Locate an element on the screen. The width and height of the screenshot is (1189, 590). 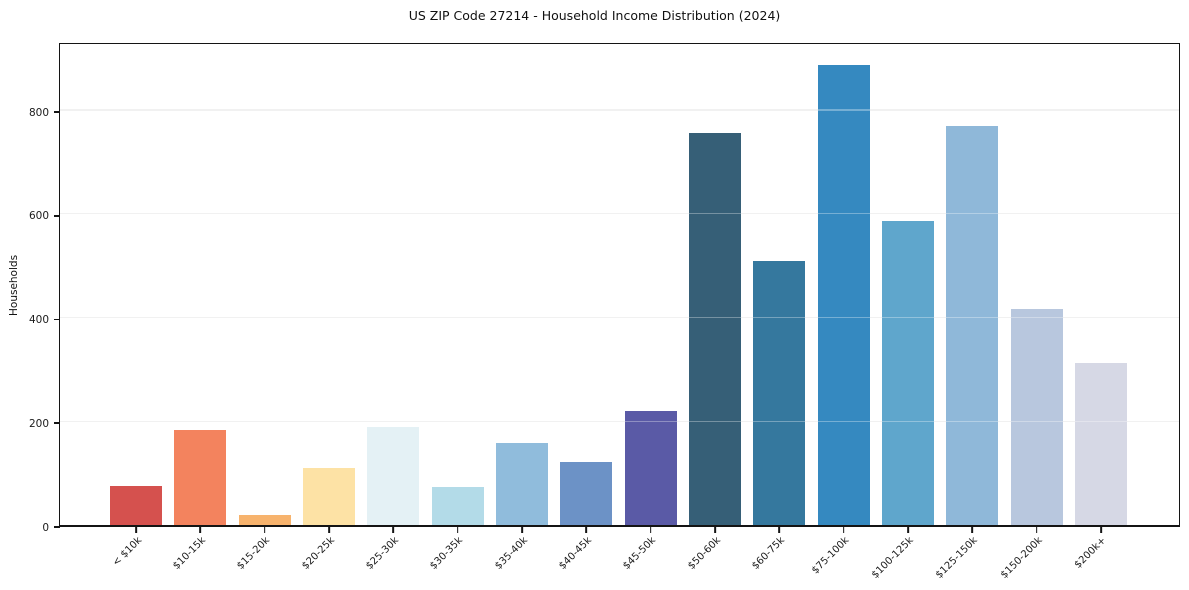
bar-slot-7: $35-40k is located at coordinates (520, 308).